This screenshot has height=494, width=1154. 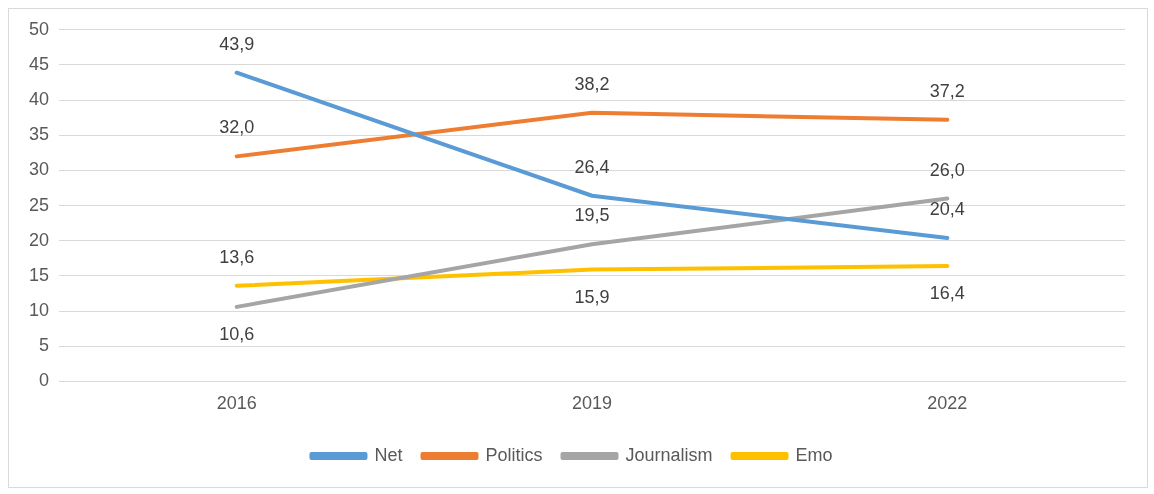 I want to click on y-tick-label: 35, so click(x=39, y=134).